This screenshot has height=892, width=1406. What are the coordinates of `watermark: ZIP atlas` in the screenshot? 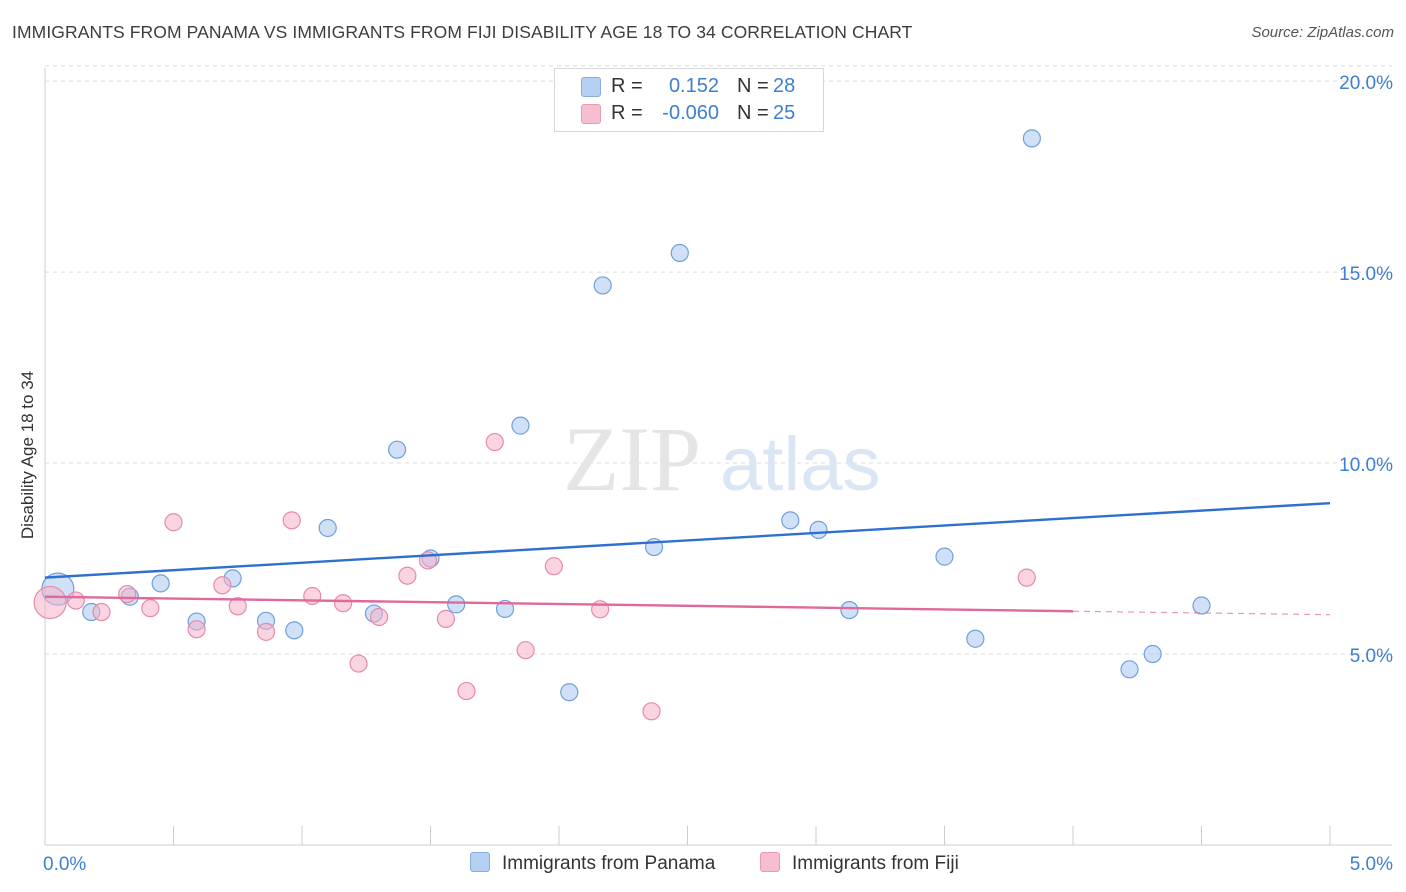 It's located at (722, 459).